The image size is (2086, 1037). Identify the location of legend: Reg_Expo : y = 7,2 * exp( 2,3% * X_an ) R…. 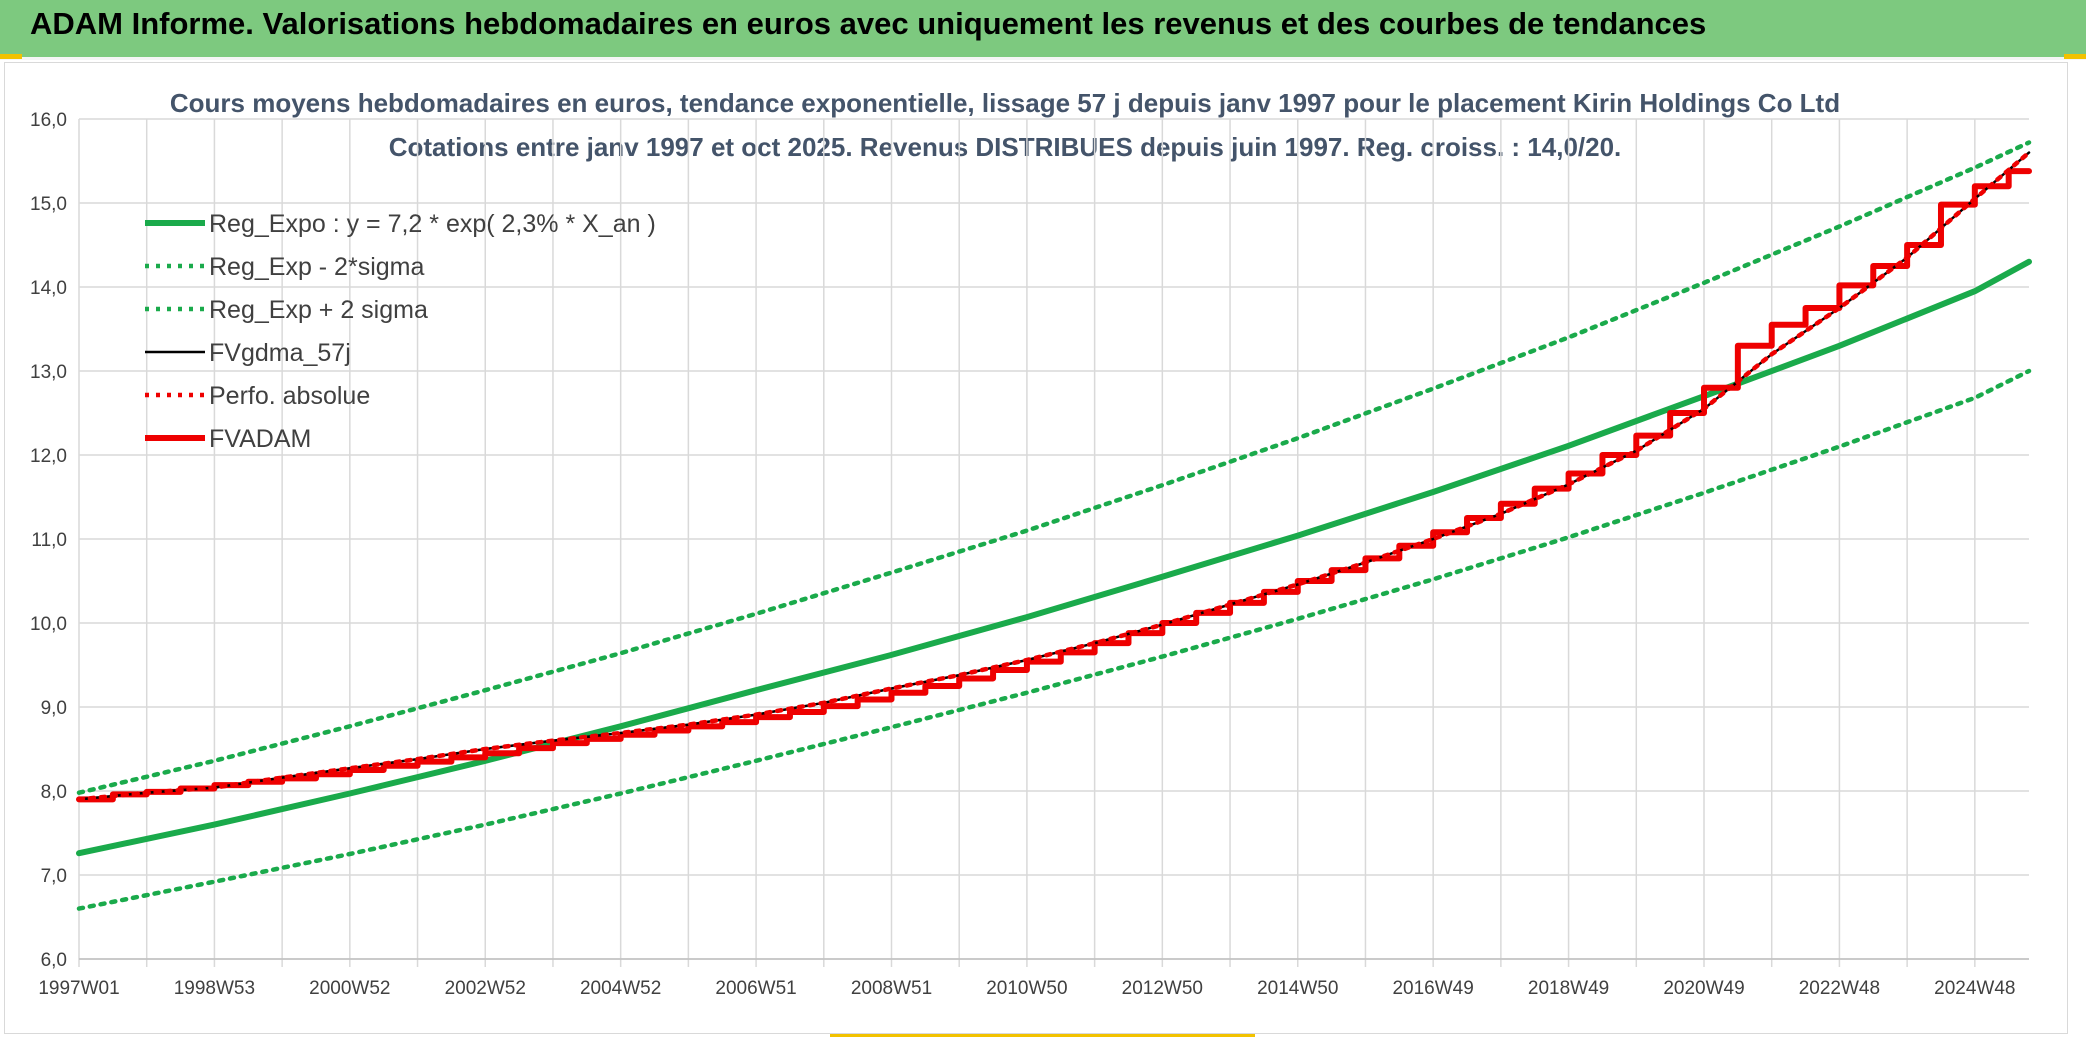
(400, 331).